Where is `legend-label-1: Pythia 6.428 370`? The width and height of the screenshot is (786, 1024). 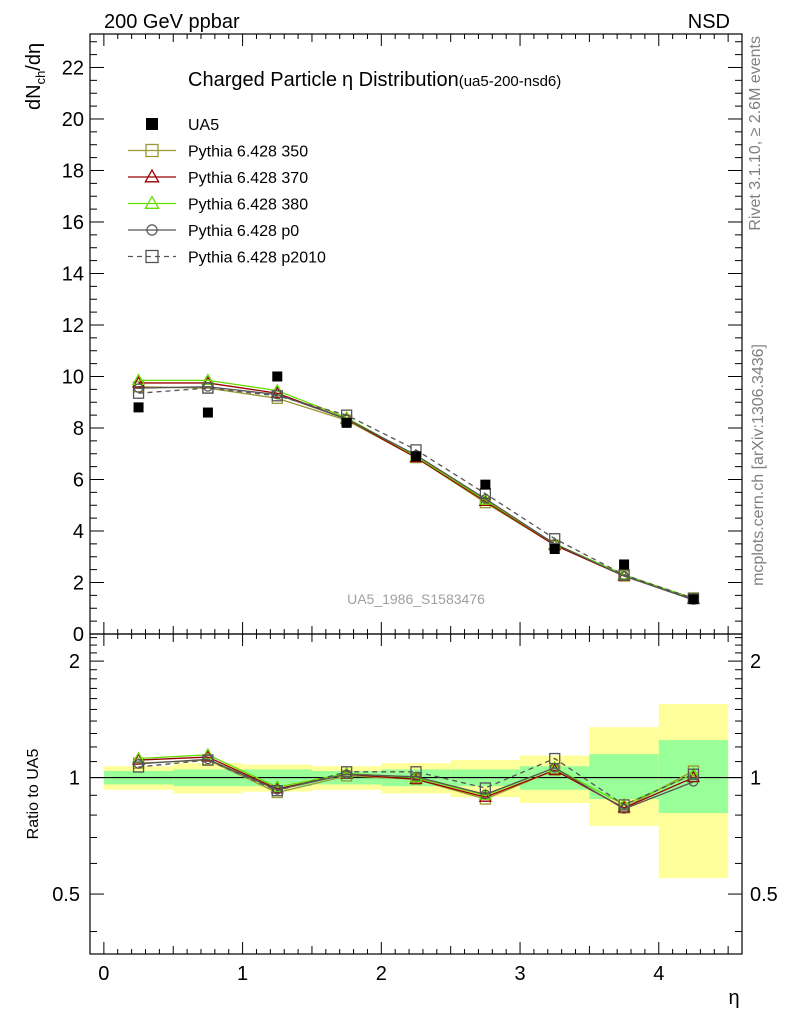
legend-label-1: Pythia 6.428 370 is located at coordinates (248, 178).